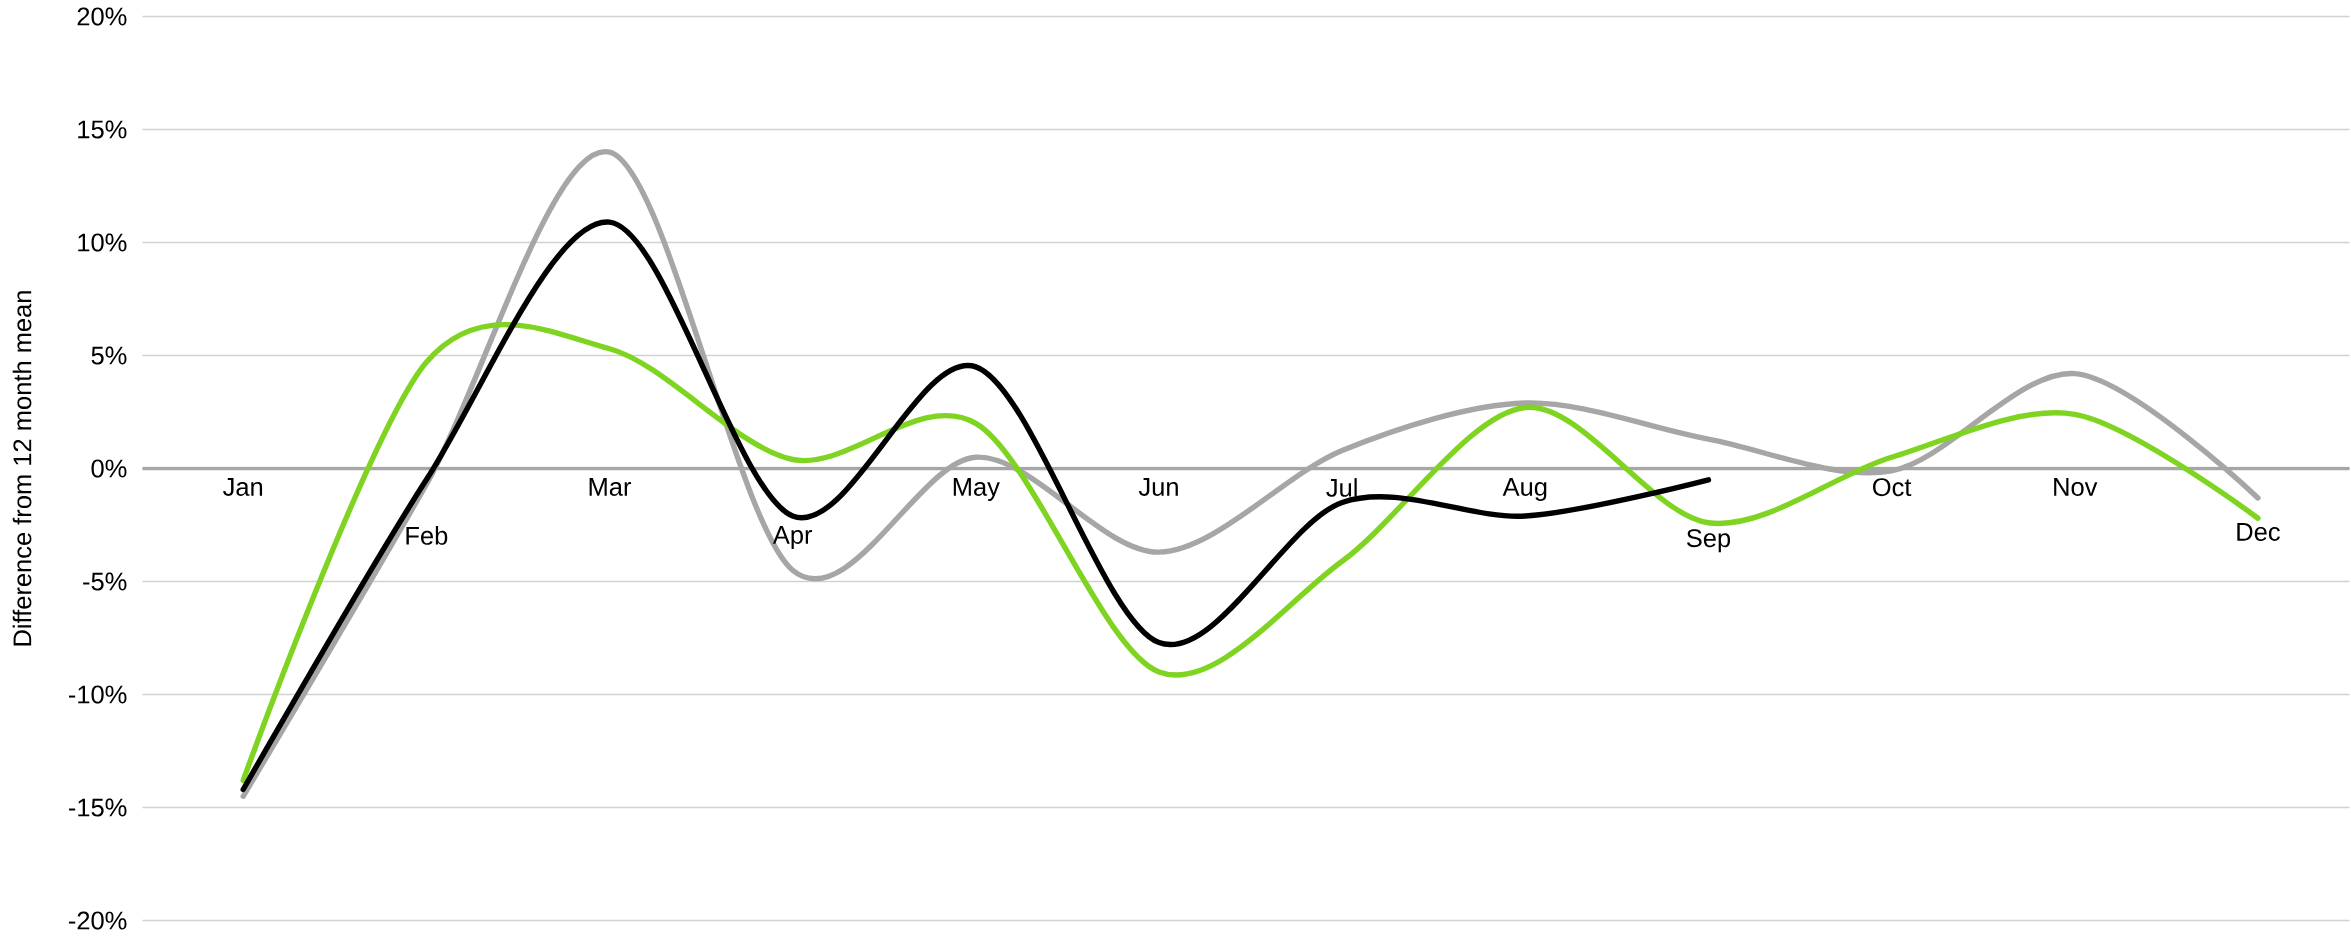  What do you see at coordinates (97, 920) in the screenshot?
I see `y-tick-label: -20%` at bounding box center [97, 920].